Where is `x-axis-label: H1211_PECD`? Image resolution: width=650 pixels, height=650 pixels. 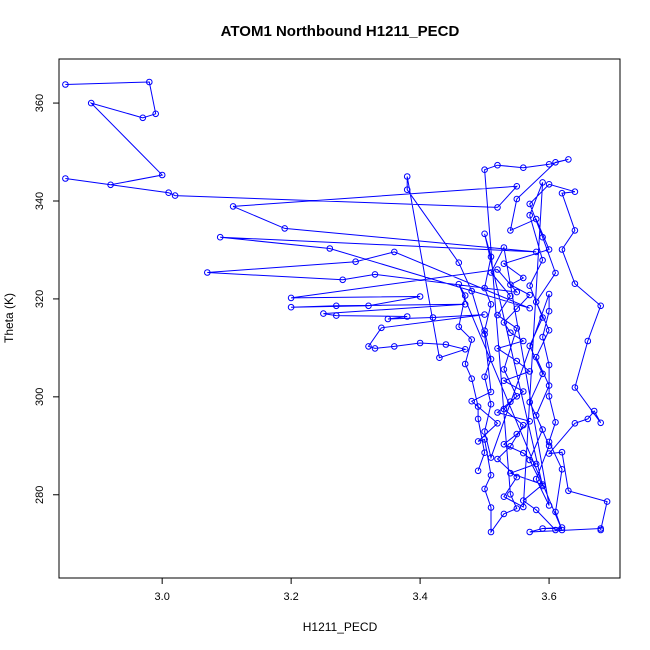
x-axis-label: H1211_PECD is located at coordinates (340, 627).